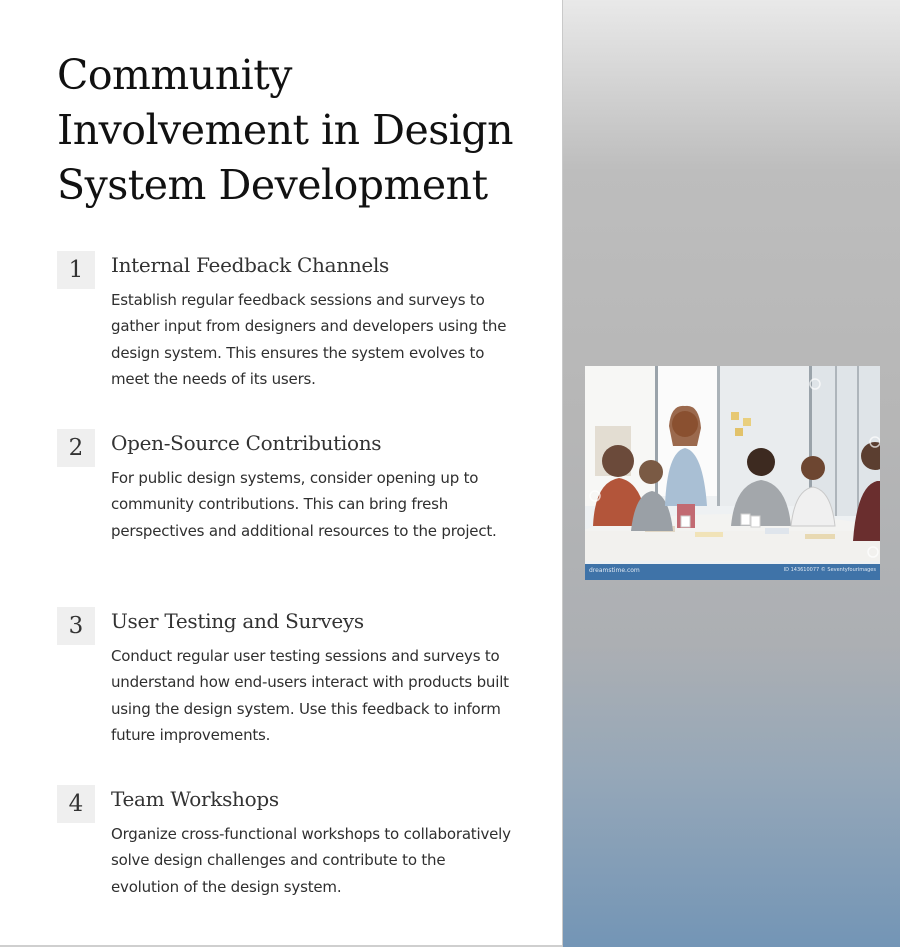 The image size is (900, 947). I want to click on step-number-badge: 3, so click(76, 626).